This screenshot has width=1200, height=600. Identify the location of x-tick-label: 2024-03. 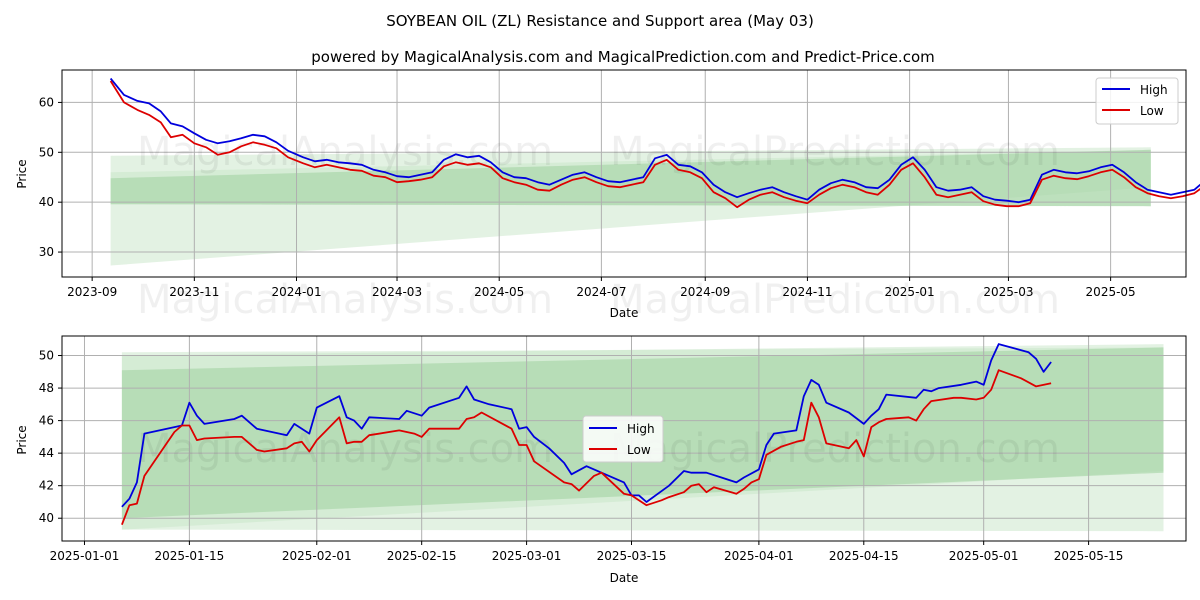
(397, 292).